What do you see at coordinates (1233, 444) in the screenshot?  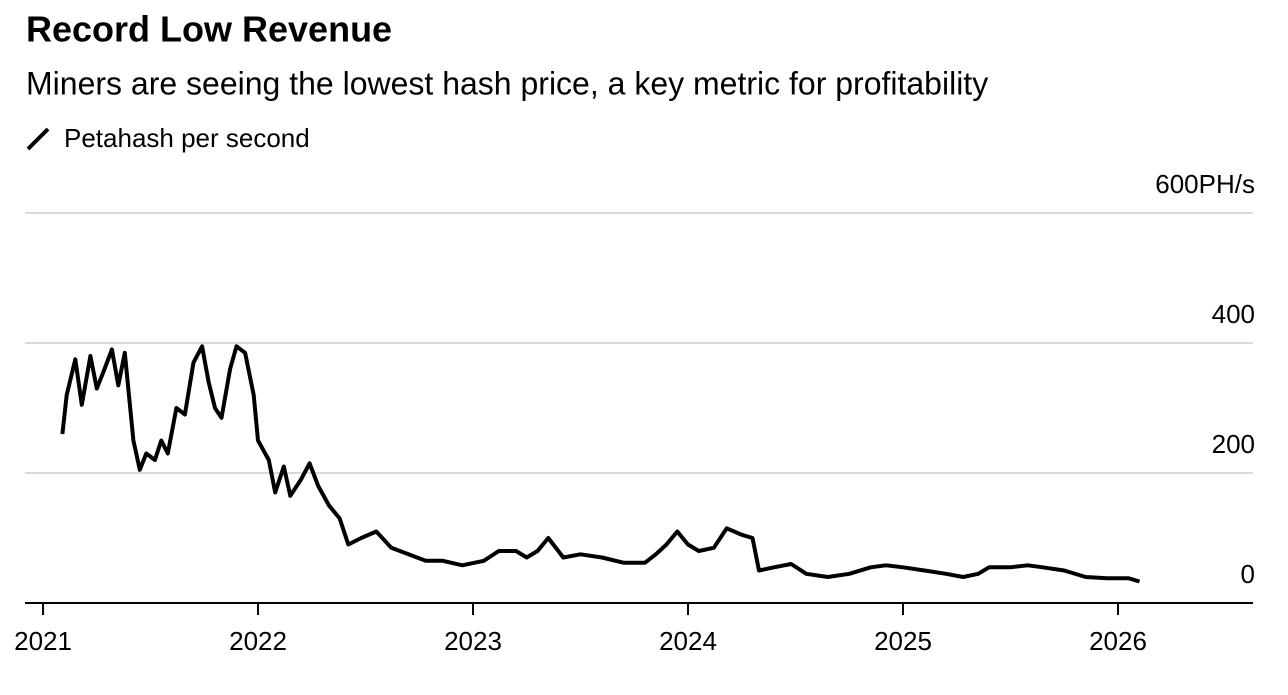 I see `y-tick-label: 200` at bounding box center [1233, 444].